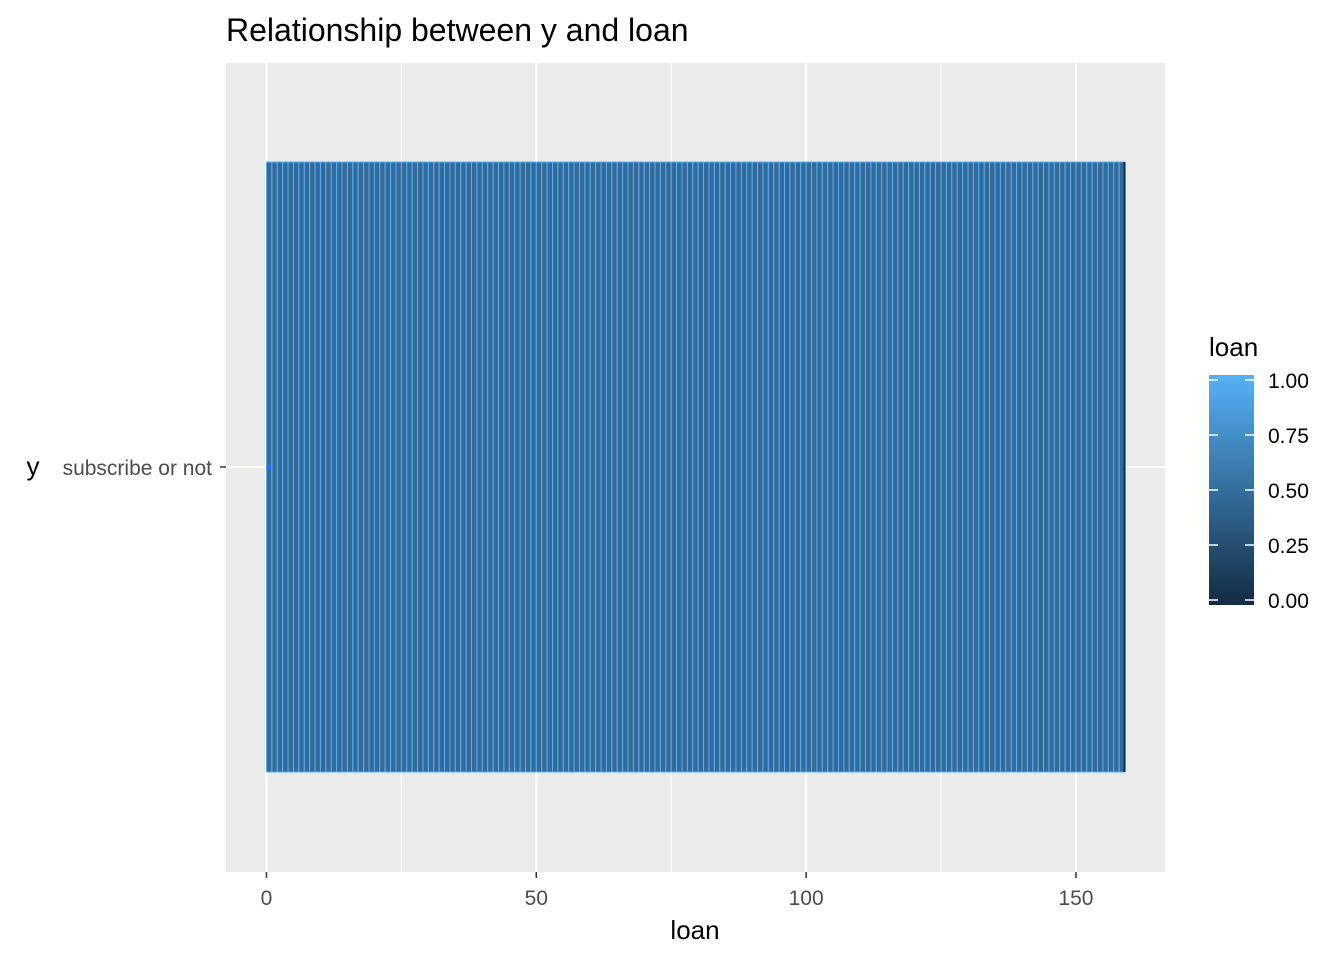 The width and height of the screenshot is (1344, 960). What do you see at coordinates (1288, 436) in the screenshot?
I see `legend-tick-label: 0.75` at bounding box center [1288, 436].